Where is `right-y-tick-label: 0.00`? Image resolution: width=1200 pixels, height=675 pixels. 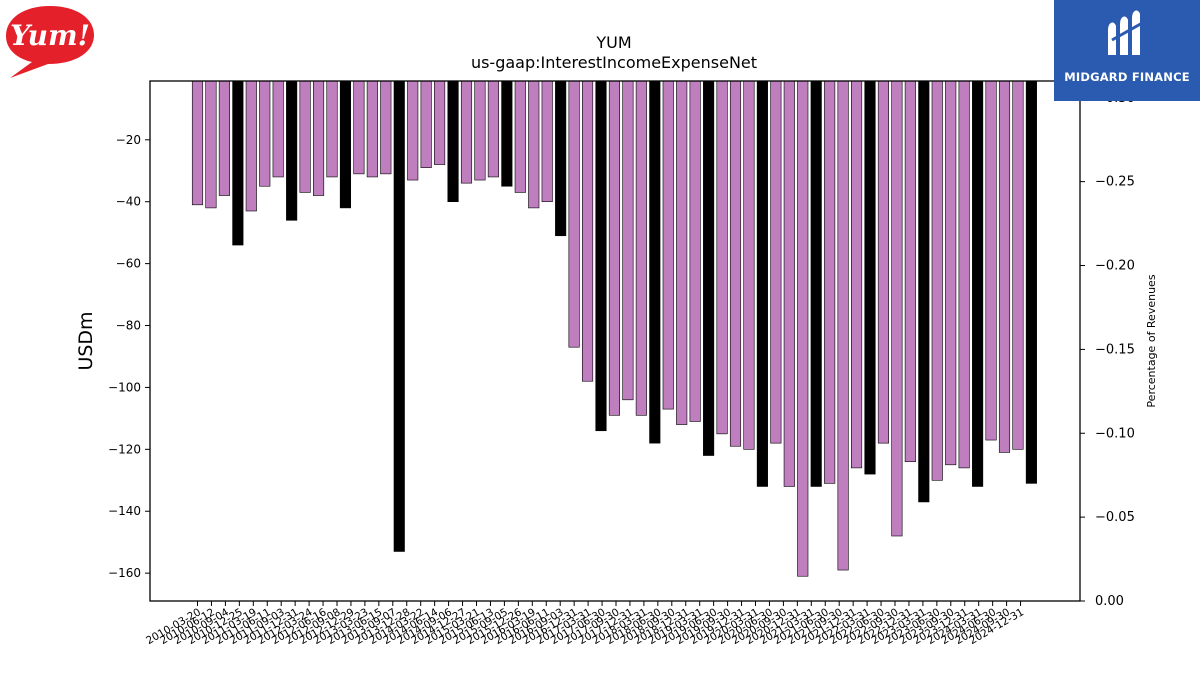 right-y-tick-label: 0.00 is located at coordinates (1109, 601).